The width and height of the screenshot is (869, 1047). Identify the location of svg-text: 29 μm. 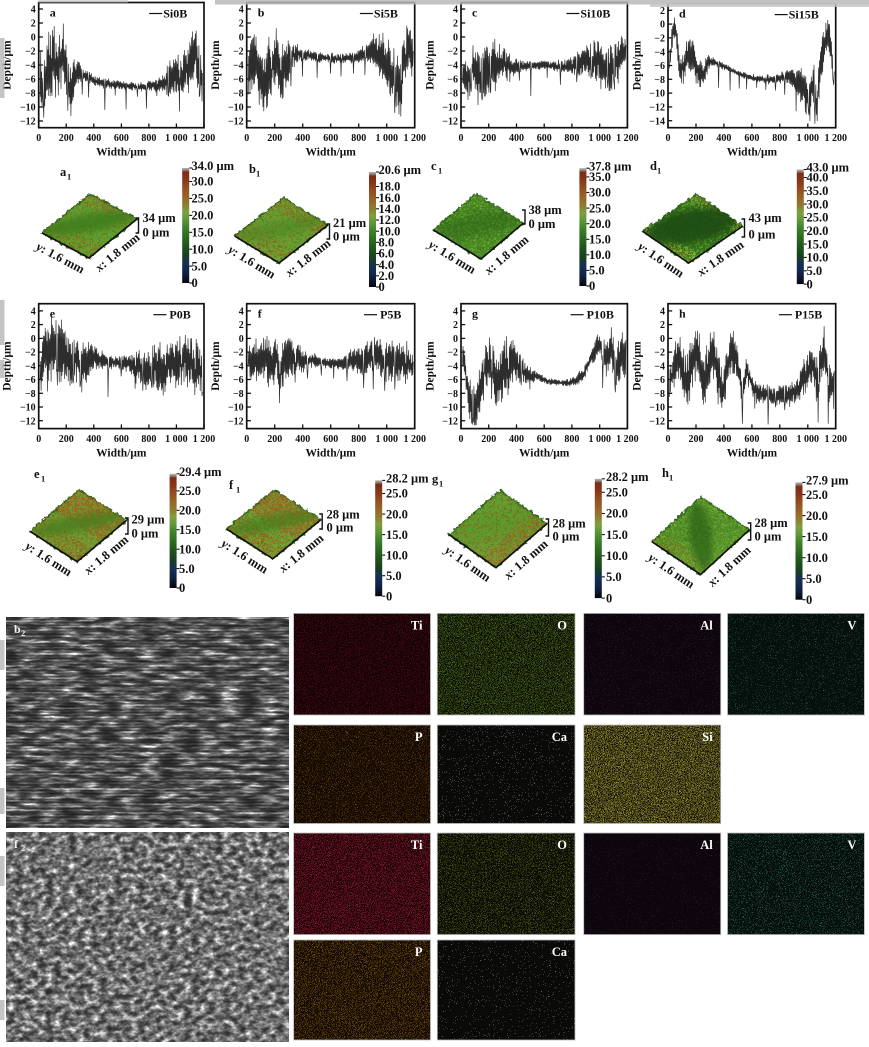
(149, 520).